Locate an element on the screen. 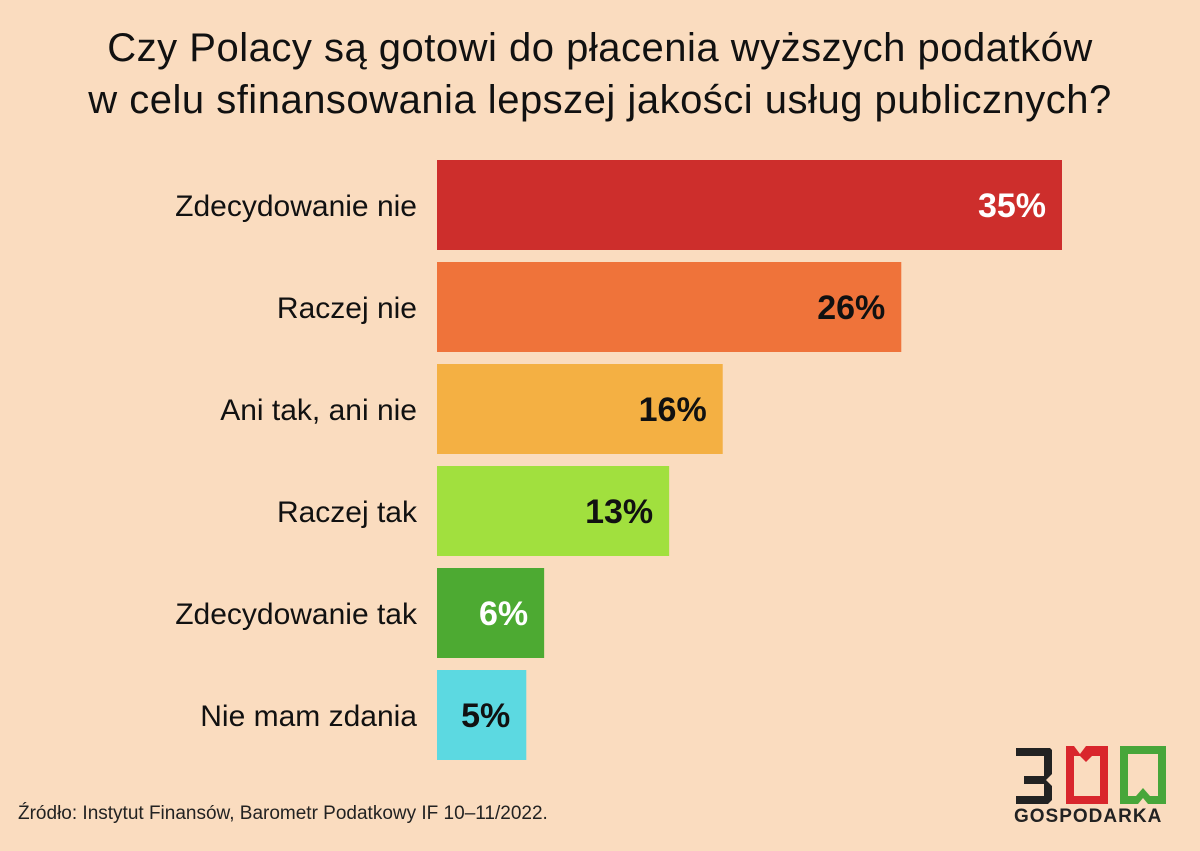 The width and height of the screenshot is (1200, 851). category-label-4: Zdecydowanie tak is located at coordinates (296, 614).